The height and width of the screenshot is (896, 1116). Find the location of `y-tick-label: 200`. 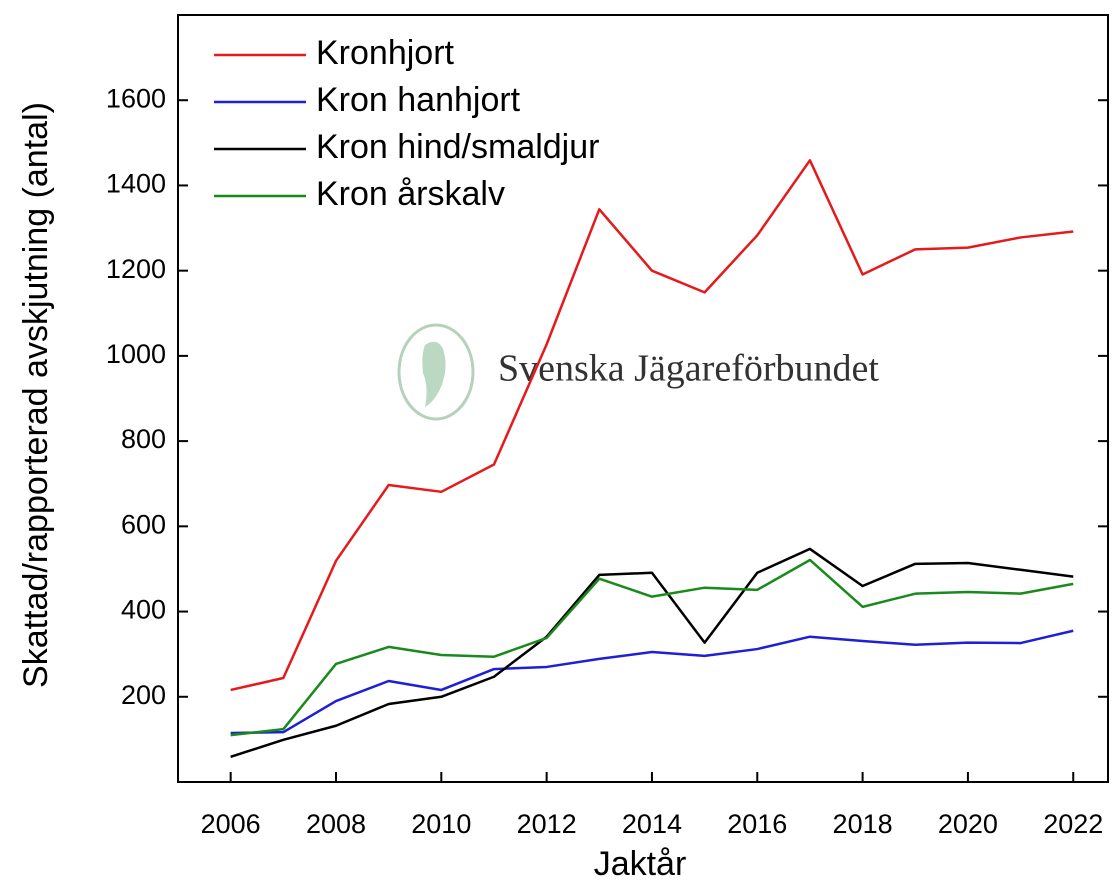

y-tick-label: 200 is located at coordinates (143, 695).